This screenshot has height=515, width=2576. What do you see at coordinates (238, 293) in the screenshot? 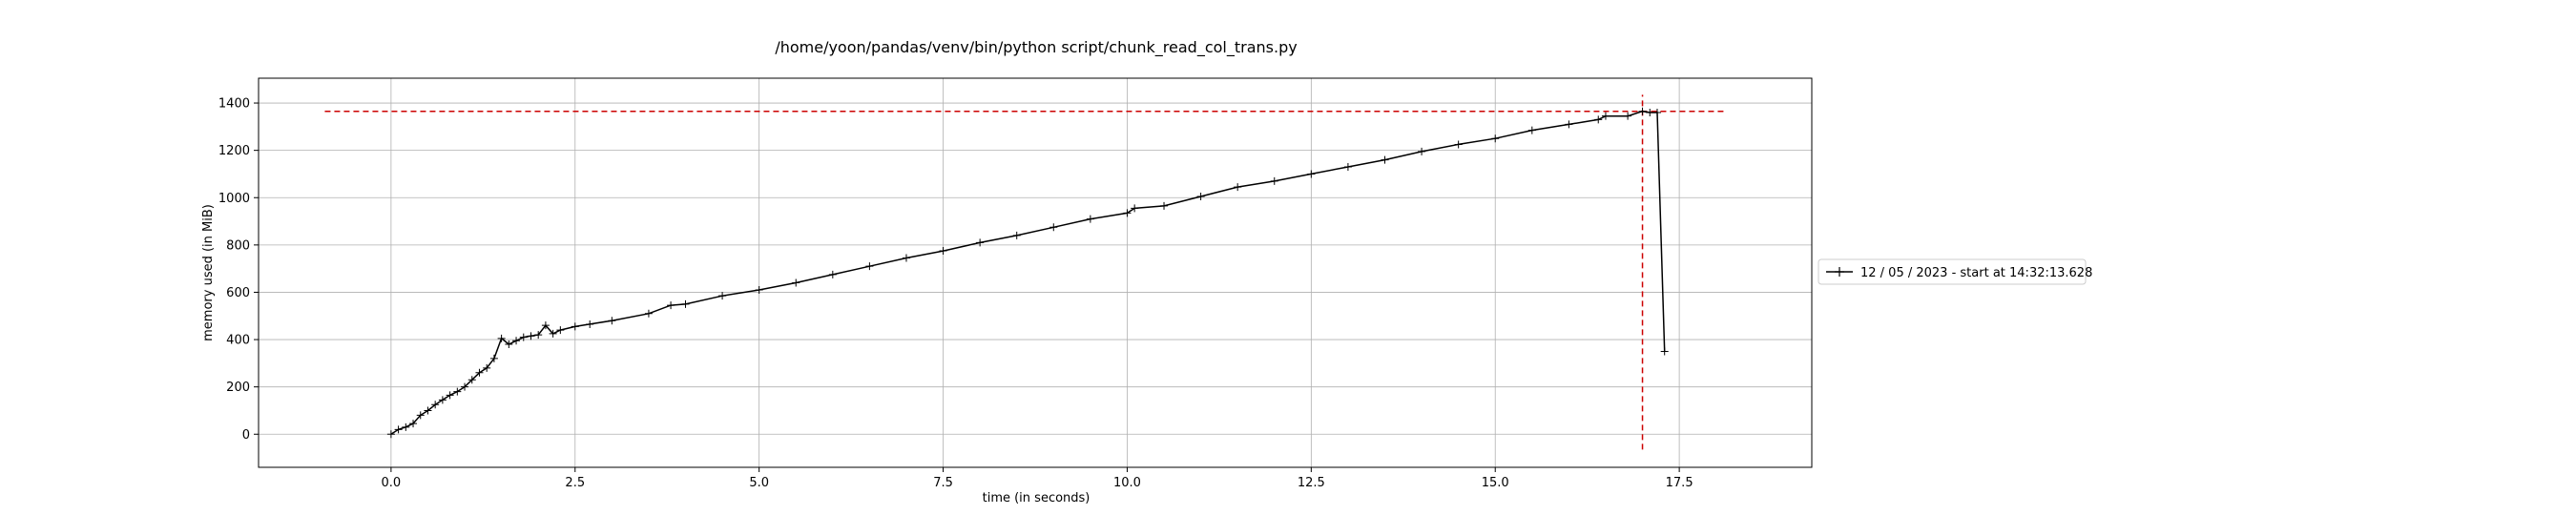
I see `y-tick-label: 600` at bounding box center [238, 293].